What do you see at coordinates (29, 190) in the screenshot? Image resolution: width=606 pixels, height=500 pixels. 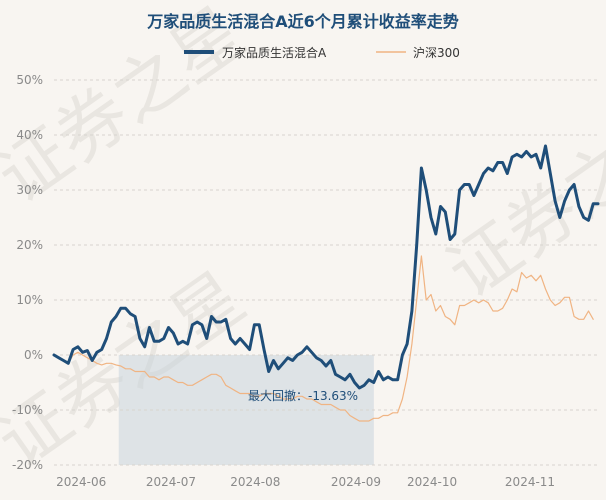 I see `y-tick-label: 30%` at bounding box center [29, 190].